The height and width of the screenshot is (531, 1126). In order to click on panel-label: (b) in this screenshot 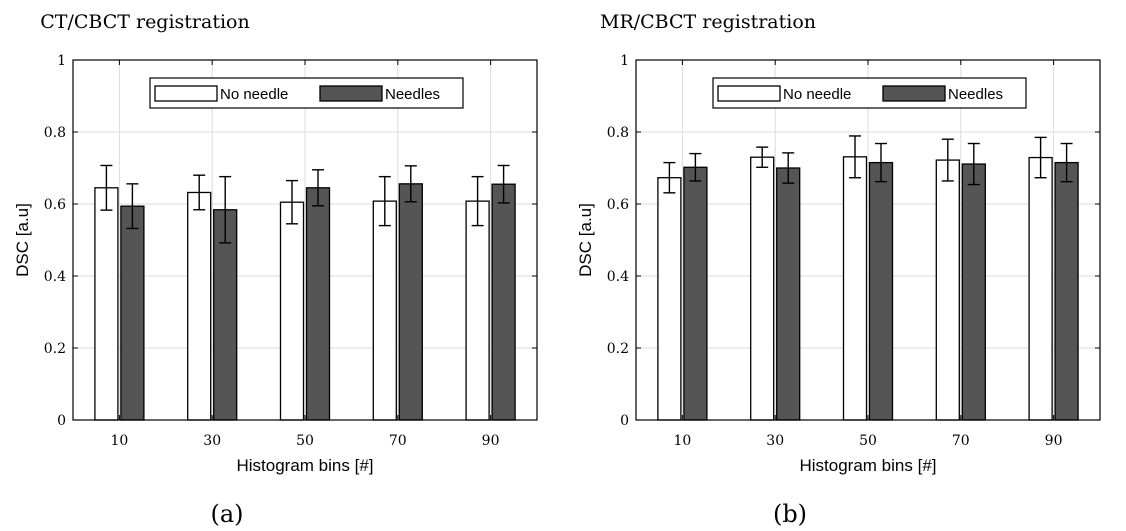, I will do `click(790, 514)`.